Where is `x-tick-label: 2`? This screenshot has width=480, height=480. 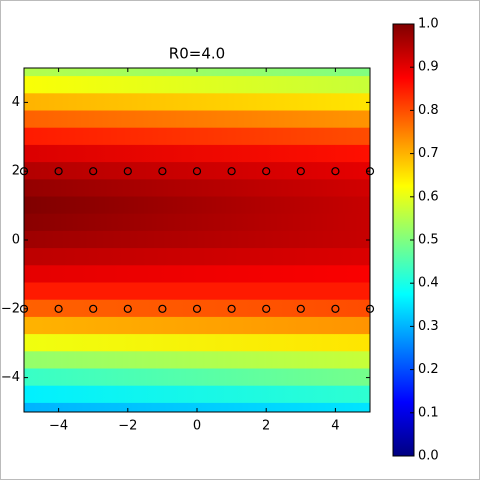
x-tick-label: 2 is located at coordinates (266, 426).